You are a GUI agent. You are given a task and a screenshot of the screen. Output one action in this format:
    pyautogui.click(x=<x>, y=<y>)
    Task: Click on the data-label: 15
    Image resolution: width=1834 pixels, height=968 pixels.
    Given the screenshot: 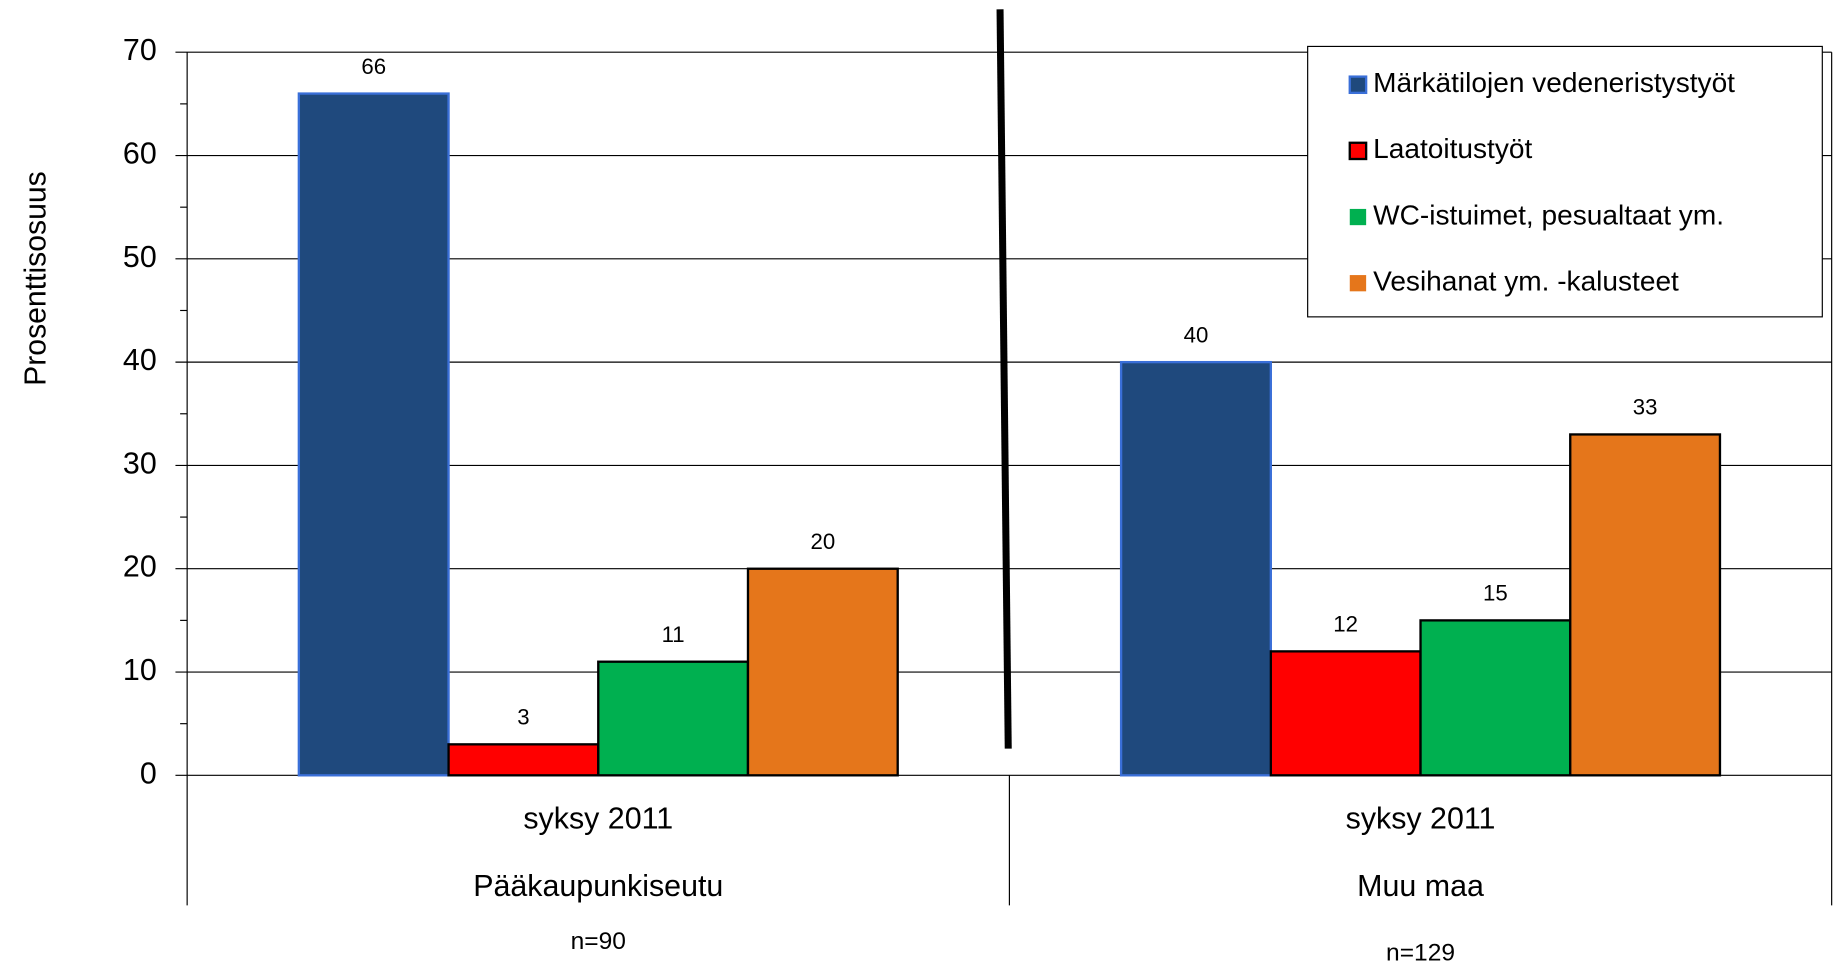 What is the action you would take?
    pyautogui.click(x=1495, y=593)
    